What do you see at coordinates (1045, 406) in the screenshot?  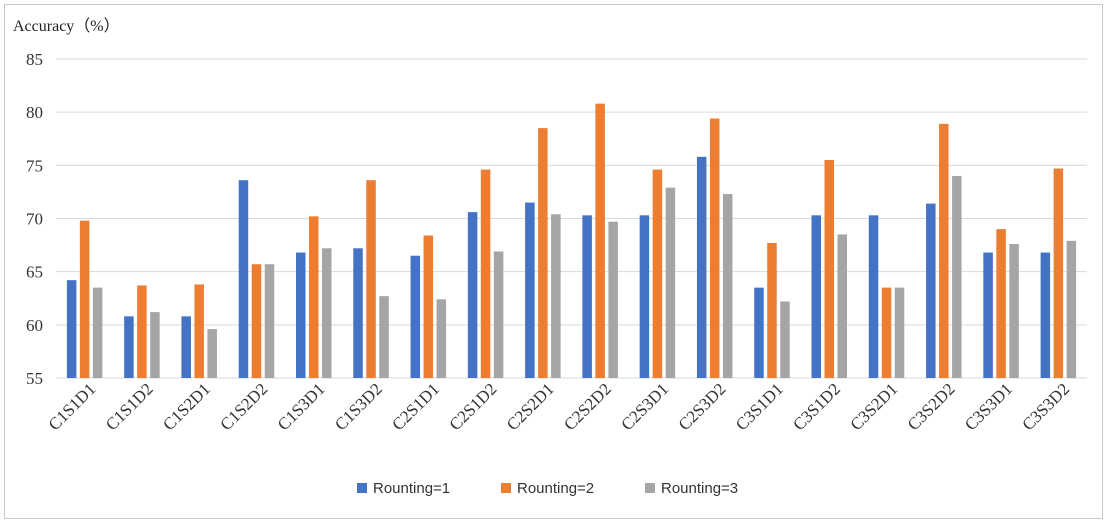 I see `x-tick-C3S3D2: C3S3D2` at bounding box center [1045, 406].